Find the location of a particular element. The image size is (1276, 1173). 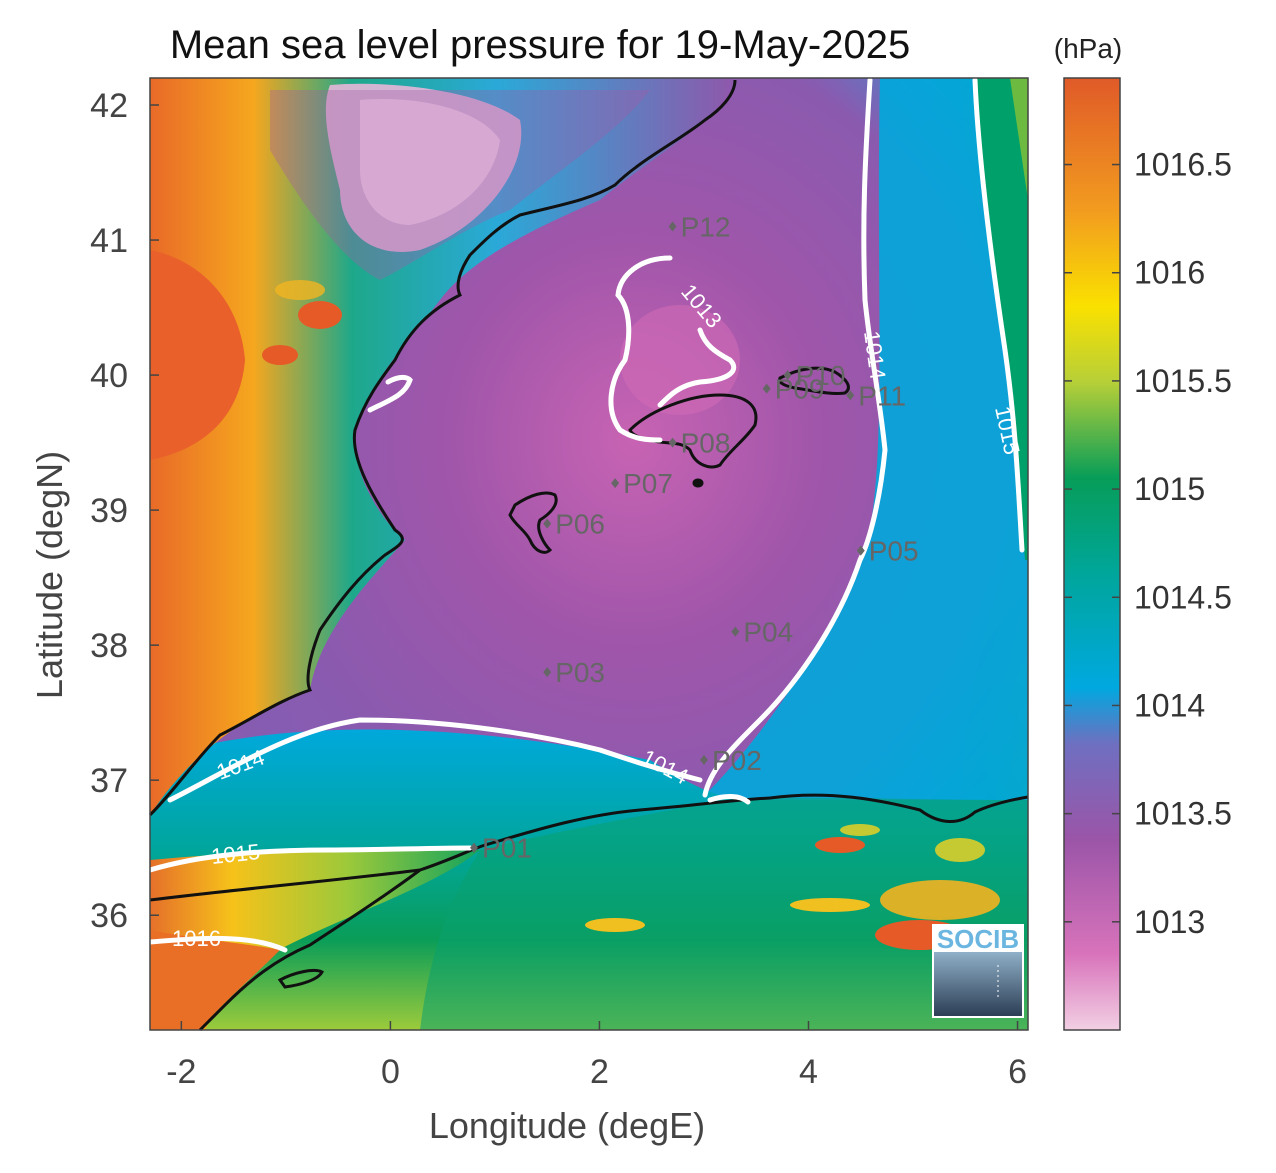

isobar-1013-path is located at coordinates (640, 349).